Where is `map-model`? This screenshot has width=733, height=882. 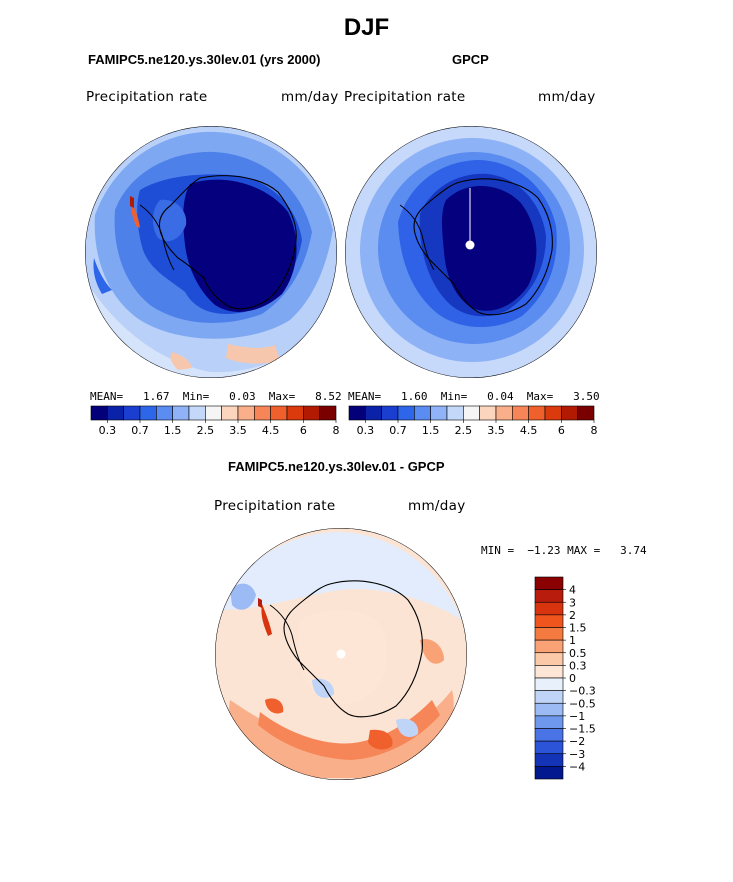
map-model is located at coordinates (211, 252).